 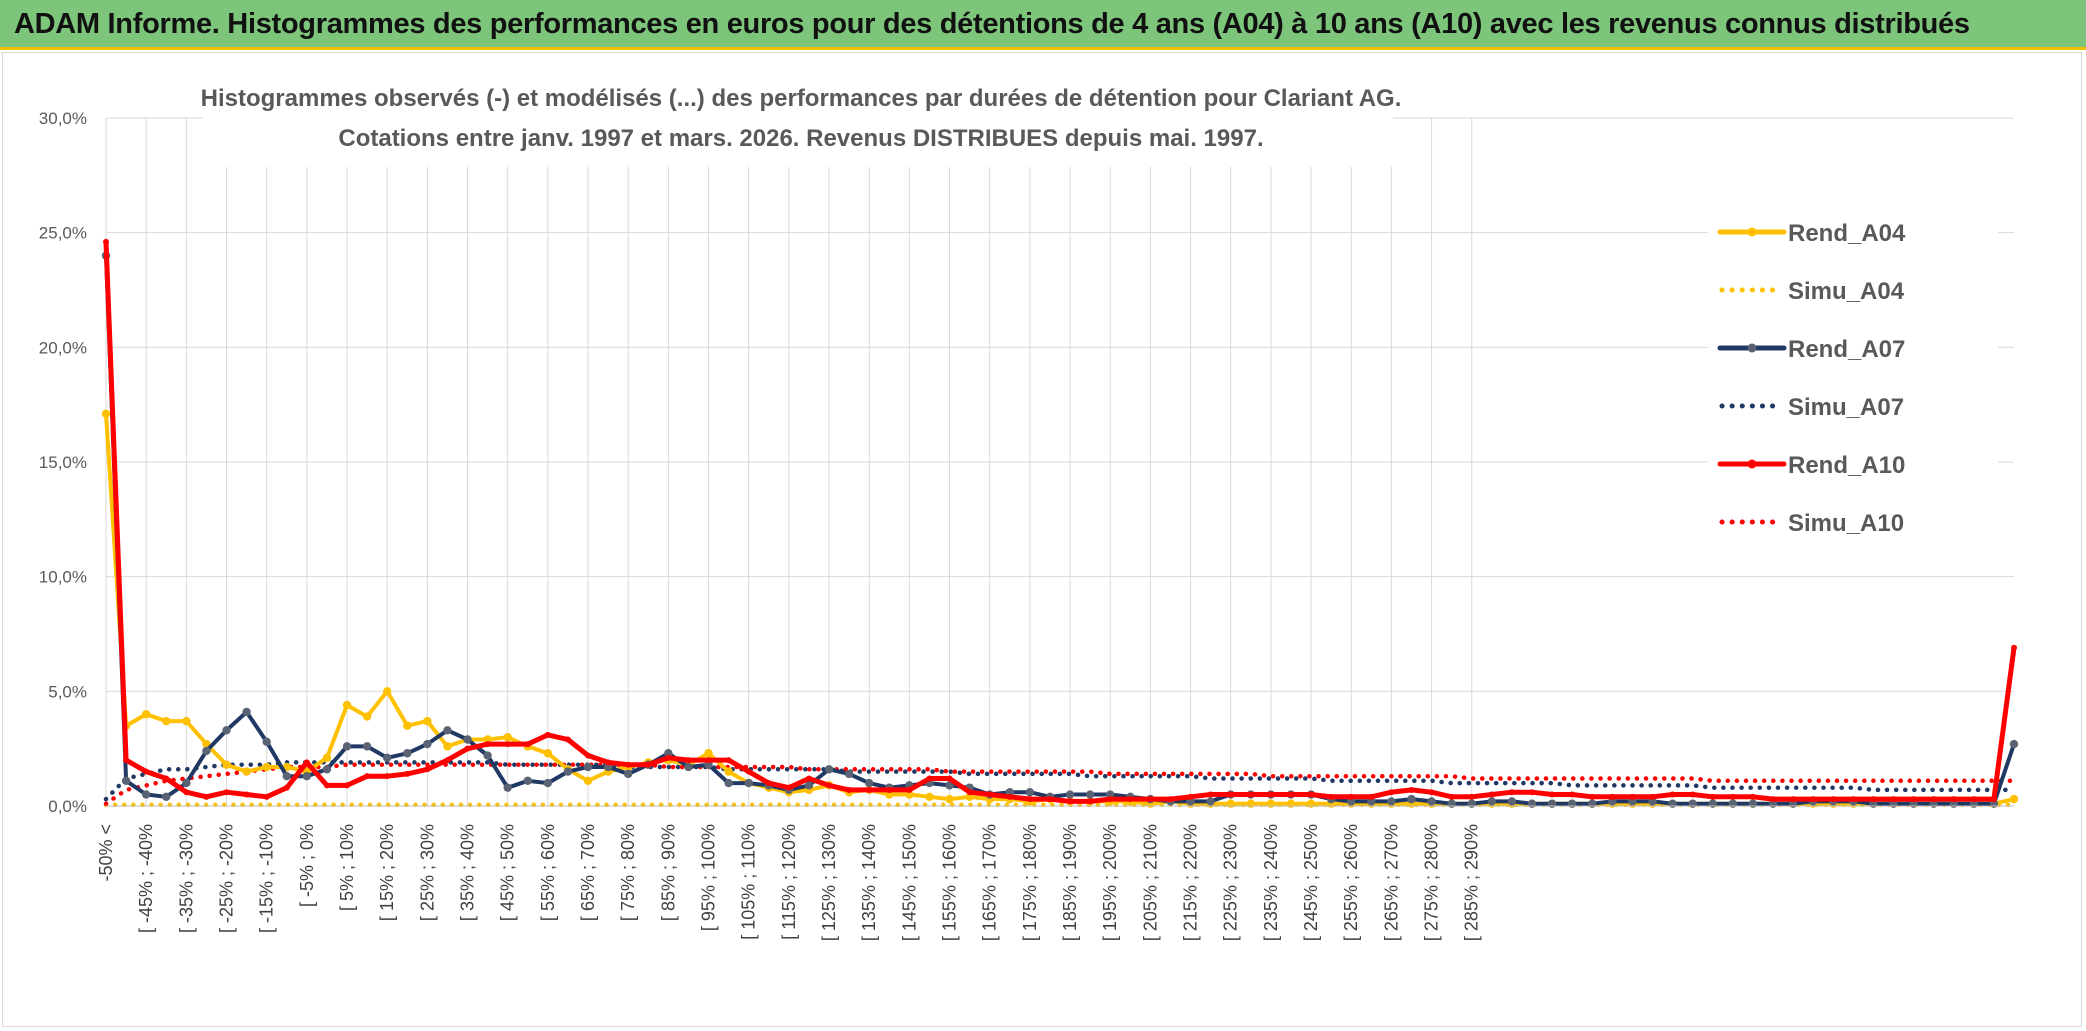 What do you see at coordinates (1311, 882) in the screenshot?
I see `x-tick-label: [ 245% ; 250%` at bounding box center [1311, 882].